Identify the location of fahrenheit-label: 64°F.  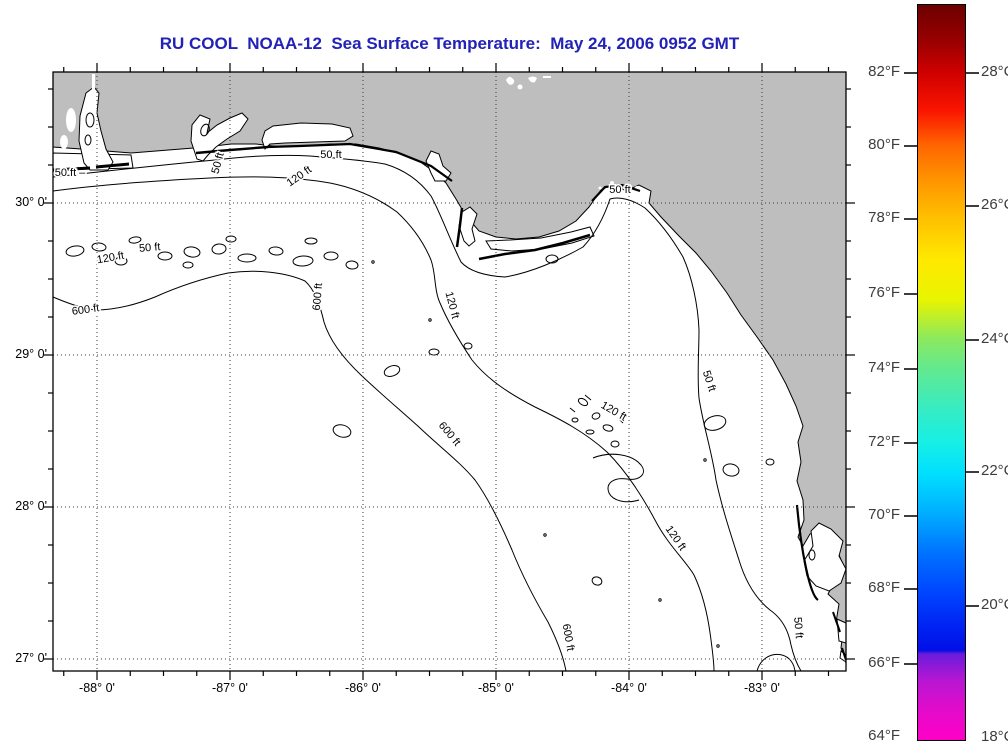
(884, 735).